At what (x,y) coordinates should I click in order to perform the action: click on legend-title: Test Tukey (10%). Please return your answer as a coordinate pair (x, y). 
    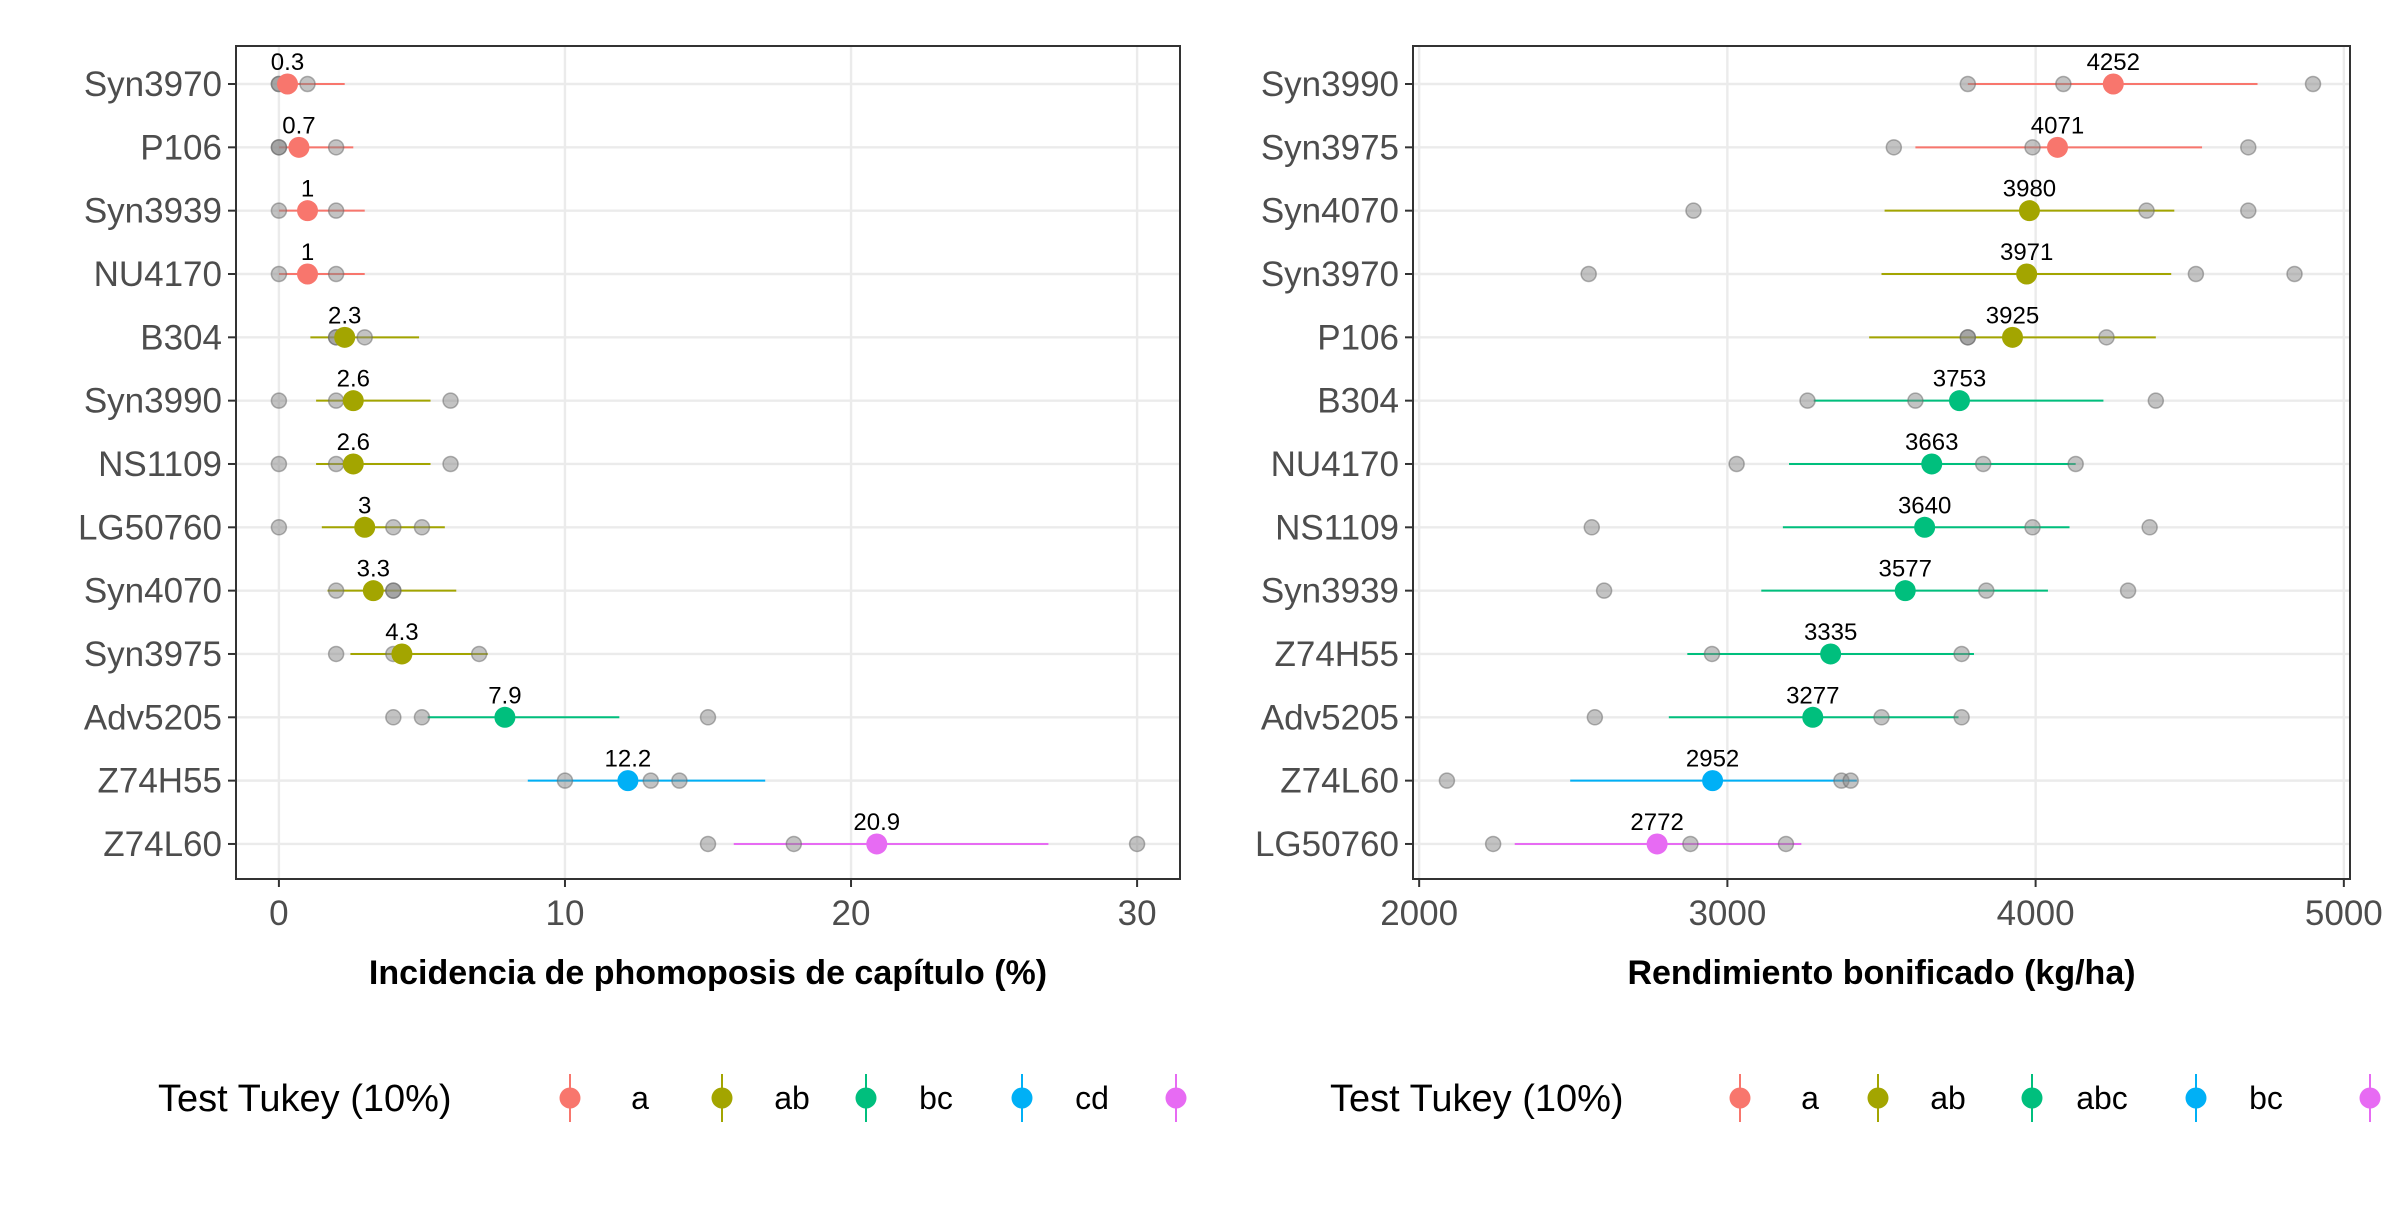
    Looking at the image, I should click on (305, 1099).